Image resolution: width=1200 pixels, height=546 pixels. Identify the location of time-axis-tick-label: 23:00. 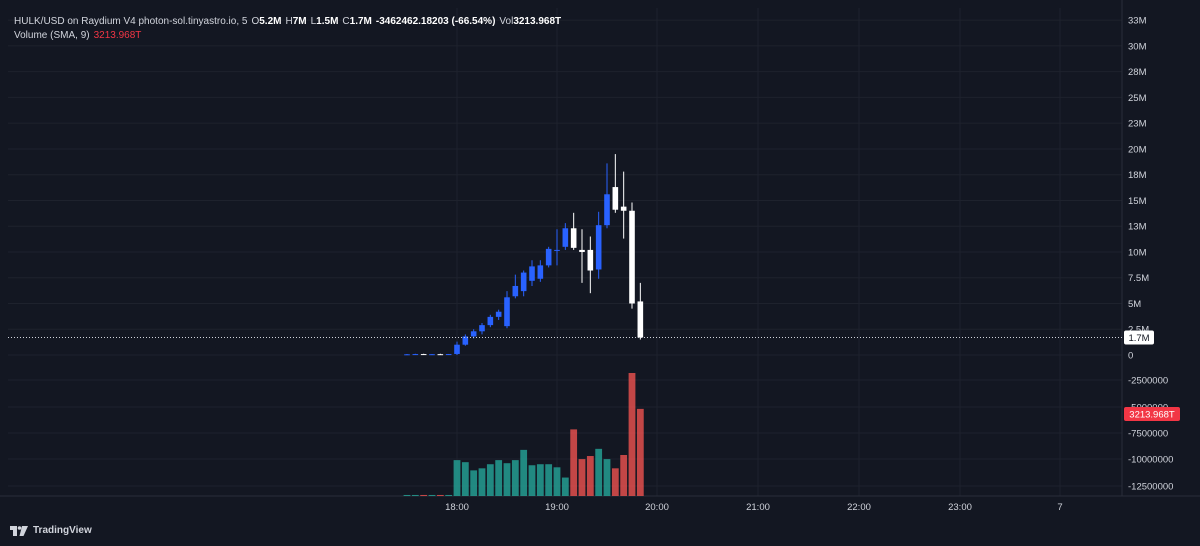
(960, 507).